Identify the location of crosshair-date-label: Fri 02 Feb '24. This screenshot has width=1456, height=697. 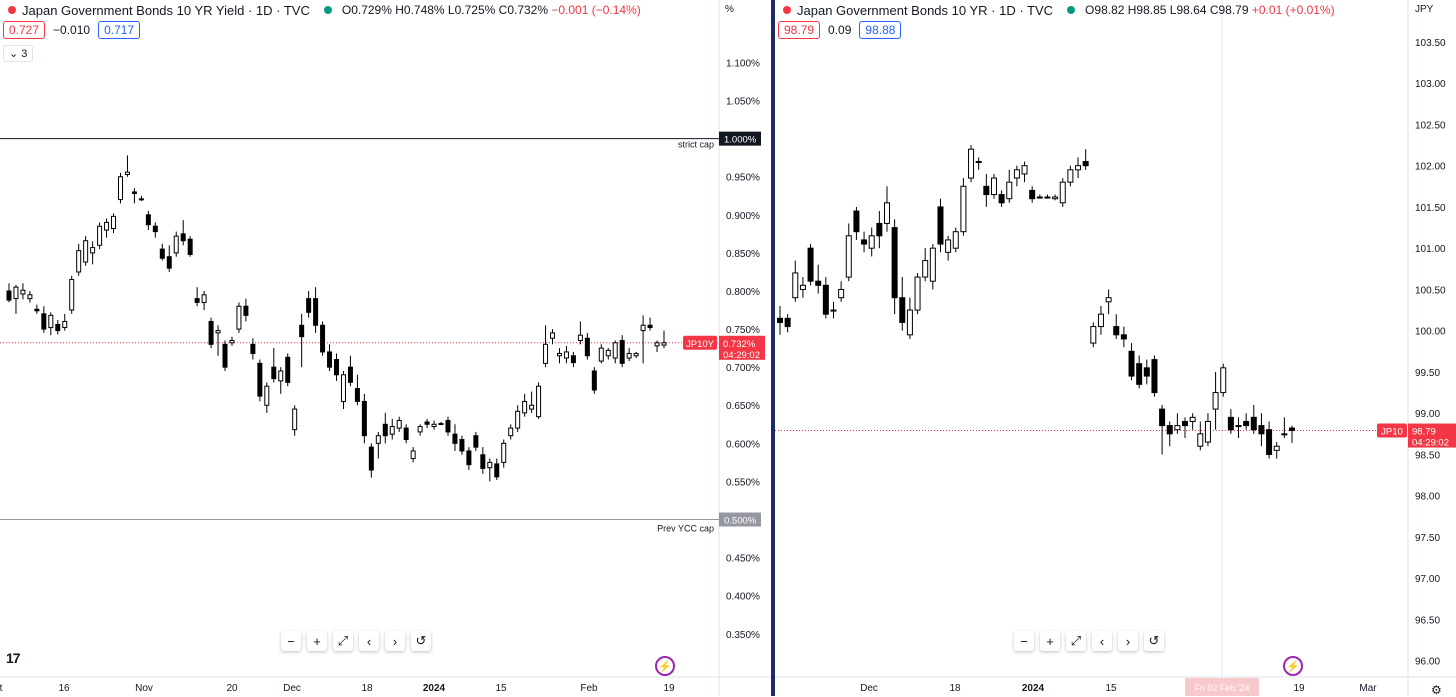
(1221, 688).